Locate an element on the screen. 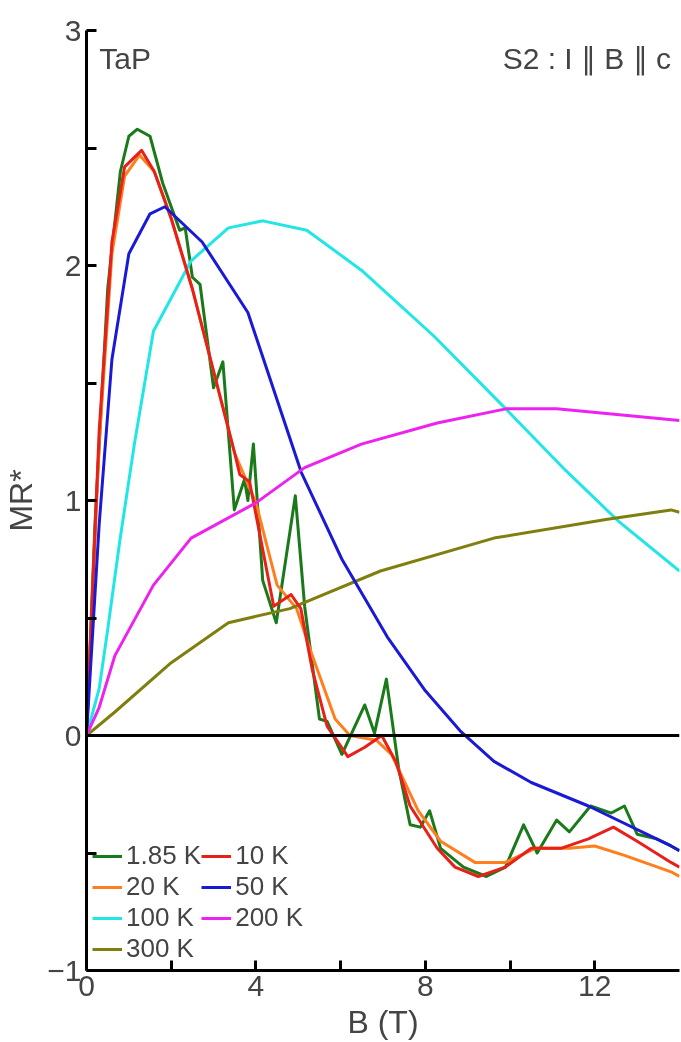  x-tick-label: 12 is located at coordinates (595, 985).